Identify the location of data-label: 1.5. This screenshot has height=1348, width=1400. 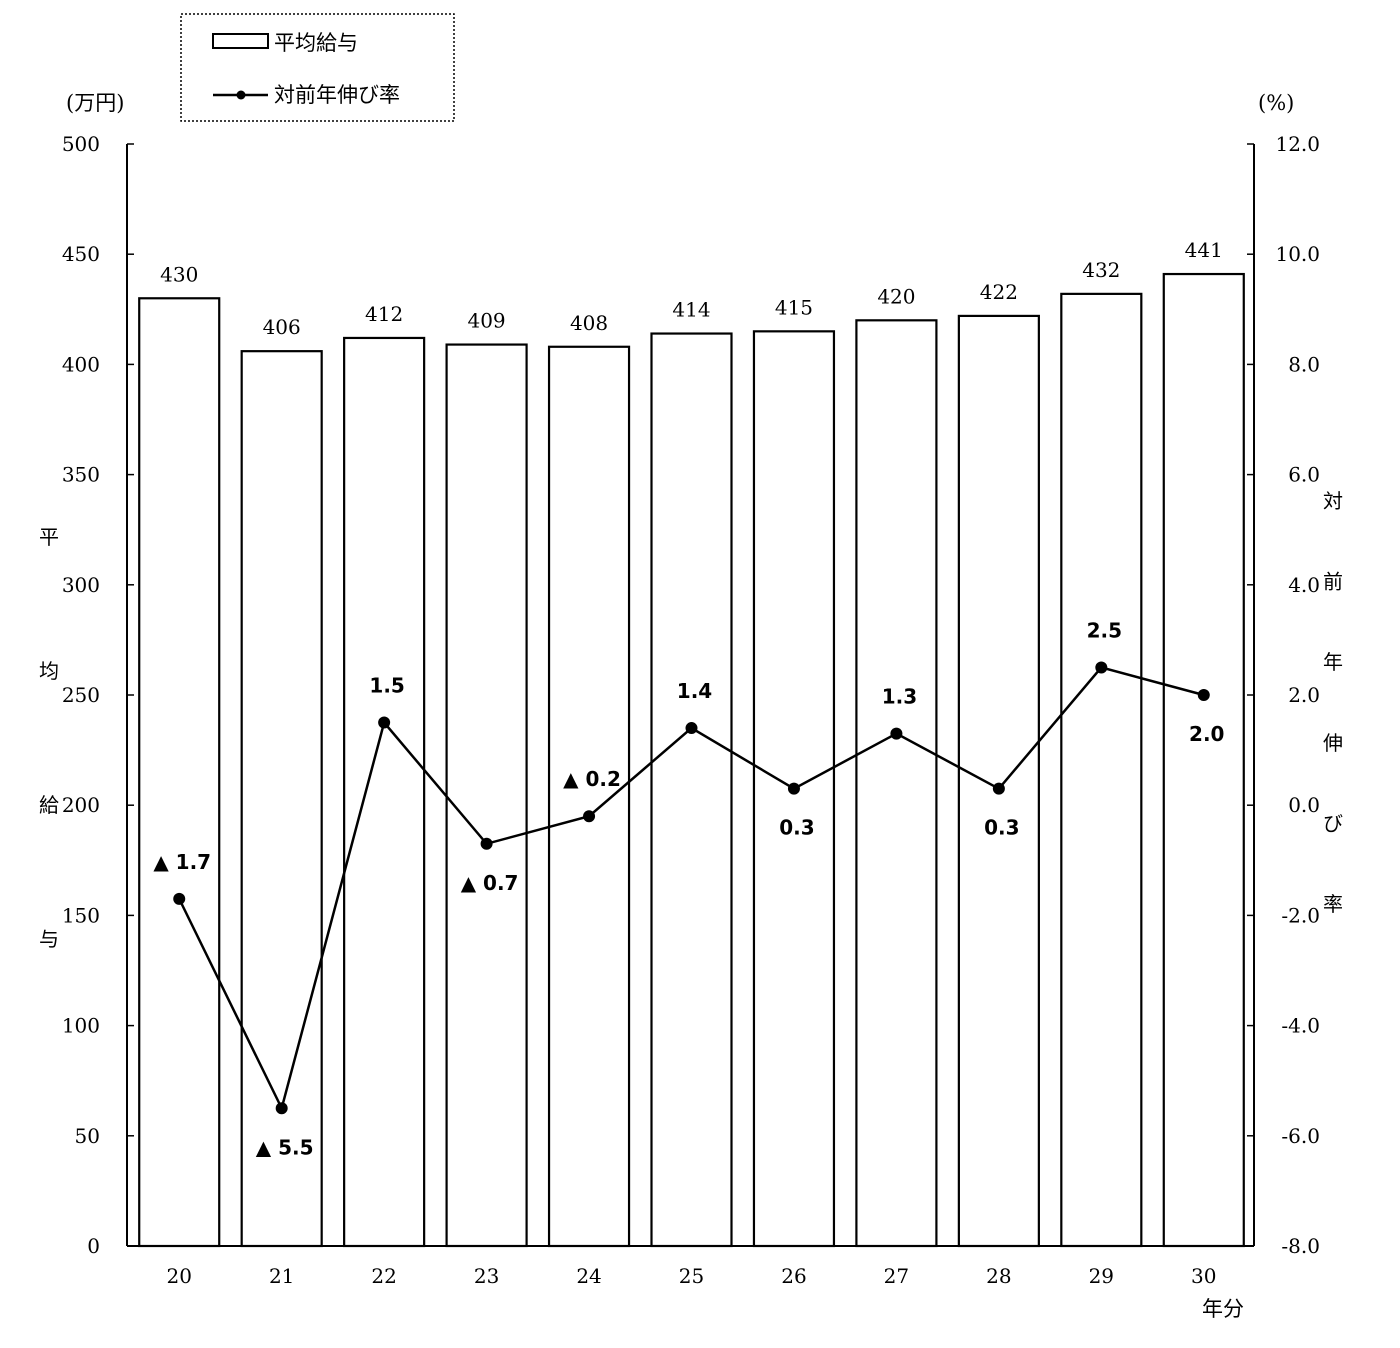
(386, 686).